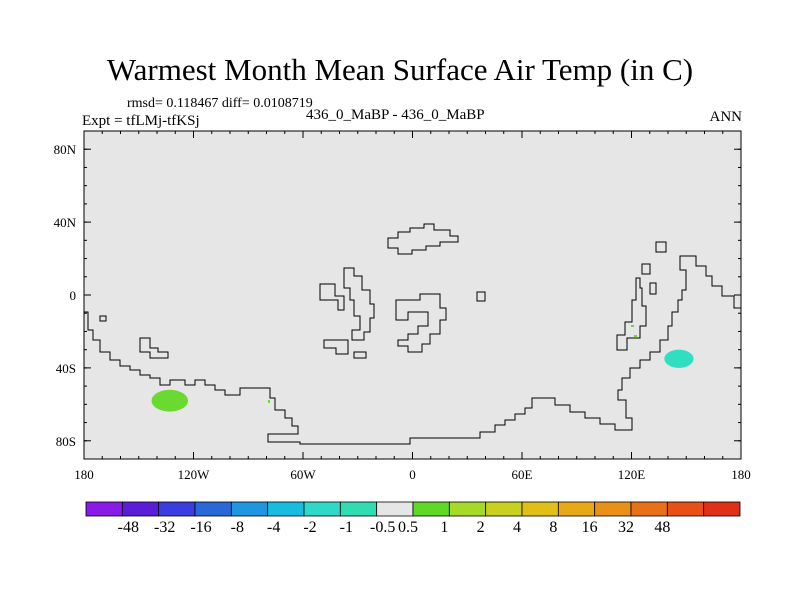  I want to click on colorbar-label: -48, so click(128, 527).